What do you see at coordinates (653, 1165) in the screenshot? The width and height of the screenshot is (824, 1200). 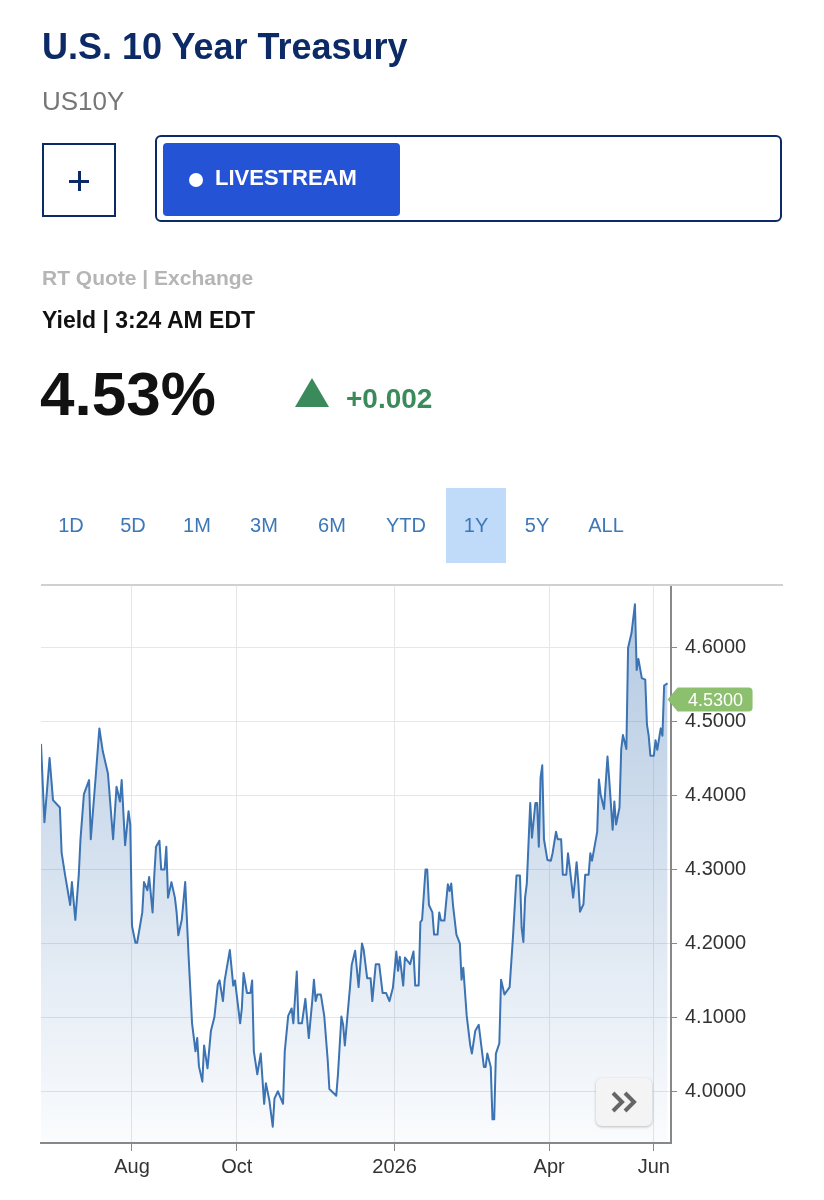 I see `x-tick-label: Jun` at bounding box center [653, 1165].